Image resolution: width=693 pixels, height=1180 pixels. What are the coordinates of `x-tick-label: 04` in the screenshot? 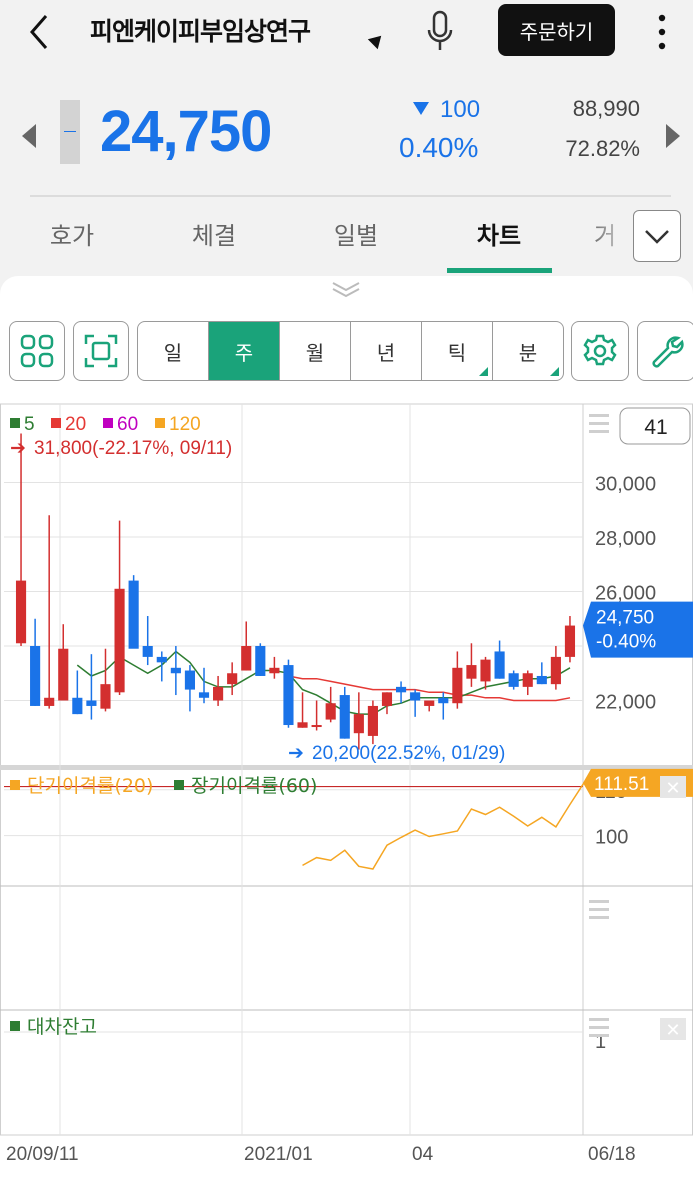 It's located at (423, 1154).